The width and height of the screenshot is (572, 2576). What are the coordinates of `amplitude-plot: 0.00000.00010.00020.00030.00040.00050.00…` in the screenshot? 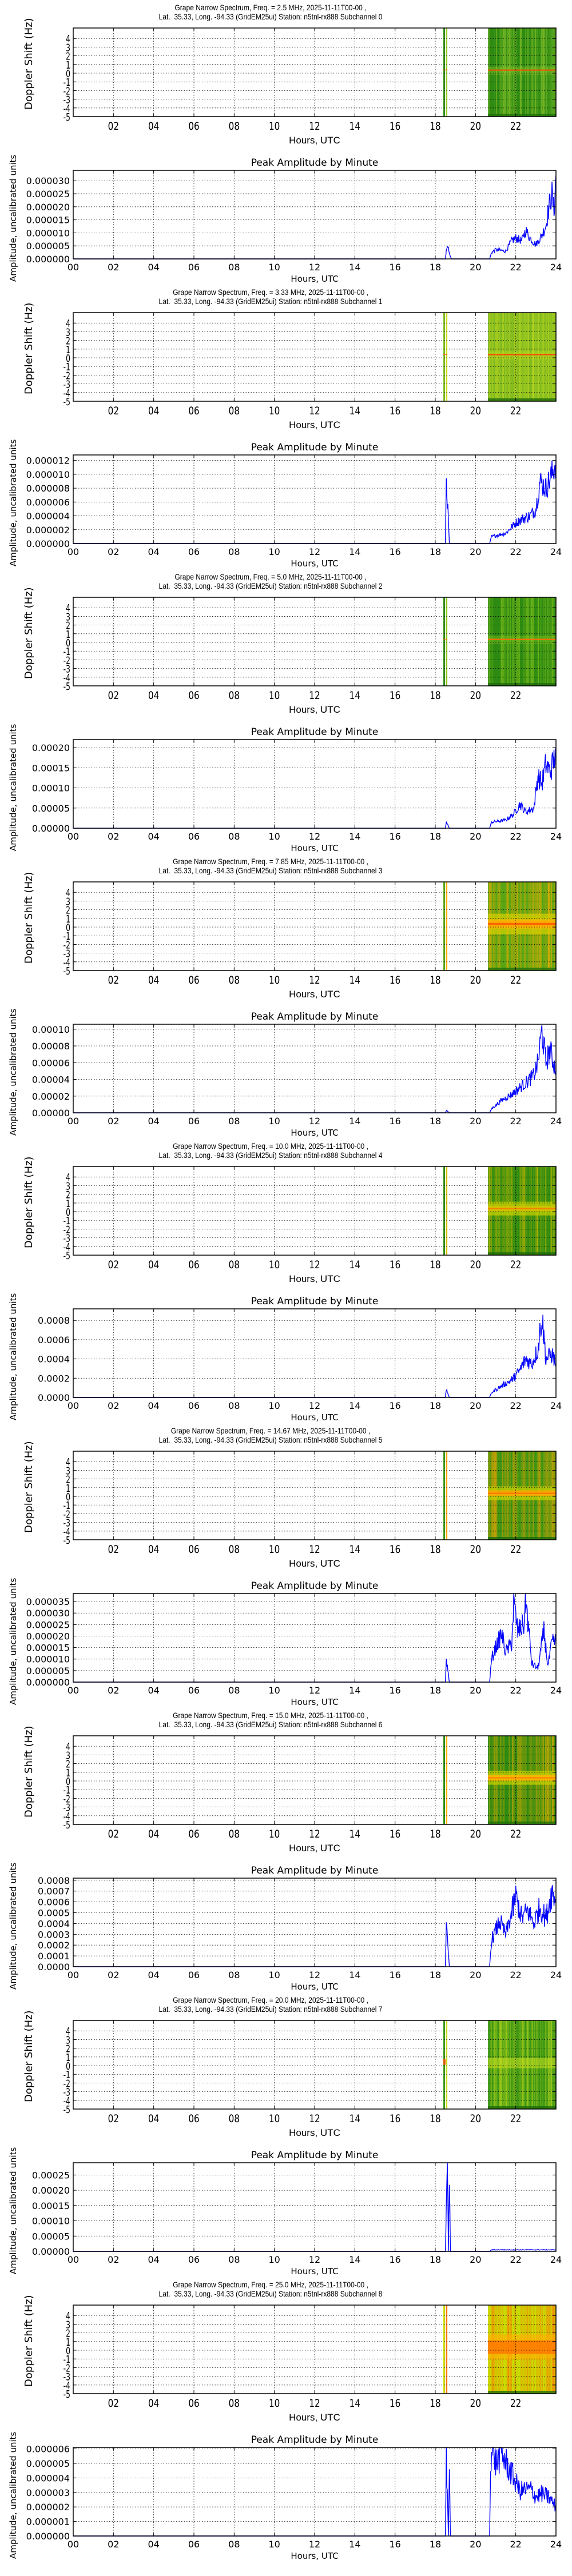 It's located at (300, 1927).